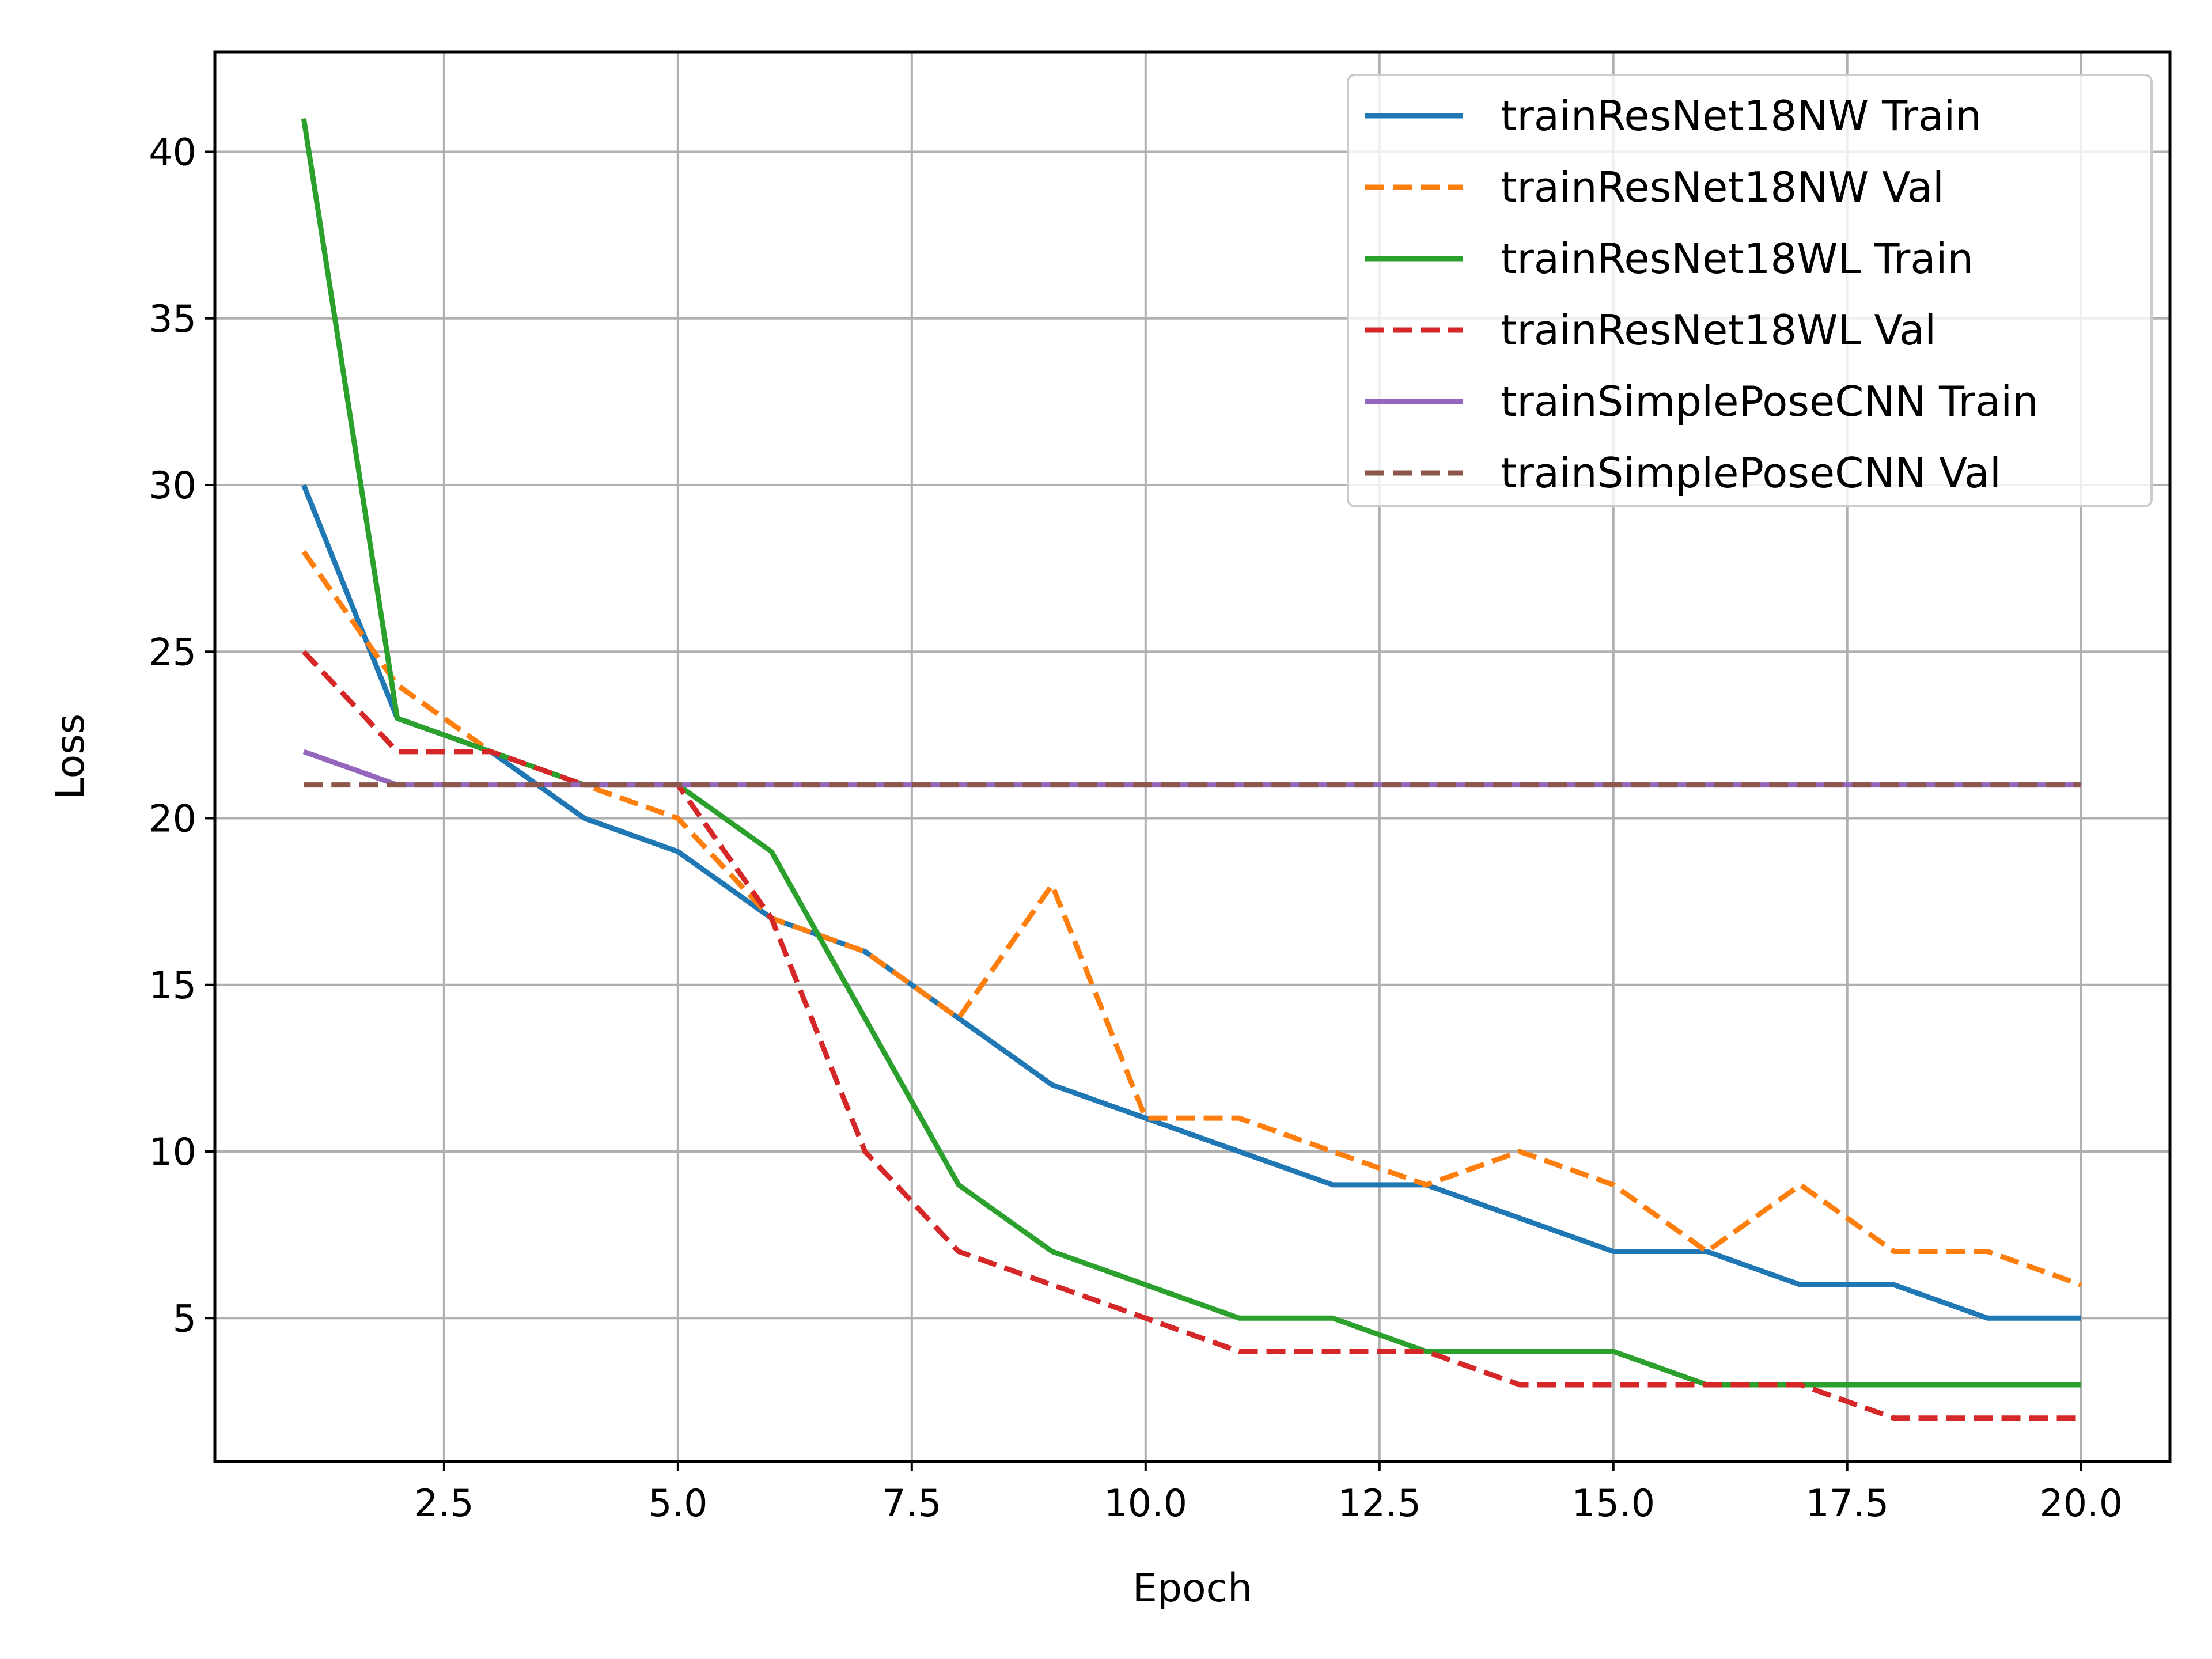  What do you see at coordinates (1751, 473) in the screenshot?
I see `legend-entry-6: trainSimplePoseCNN Val` at bounding box center [1751, 473].